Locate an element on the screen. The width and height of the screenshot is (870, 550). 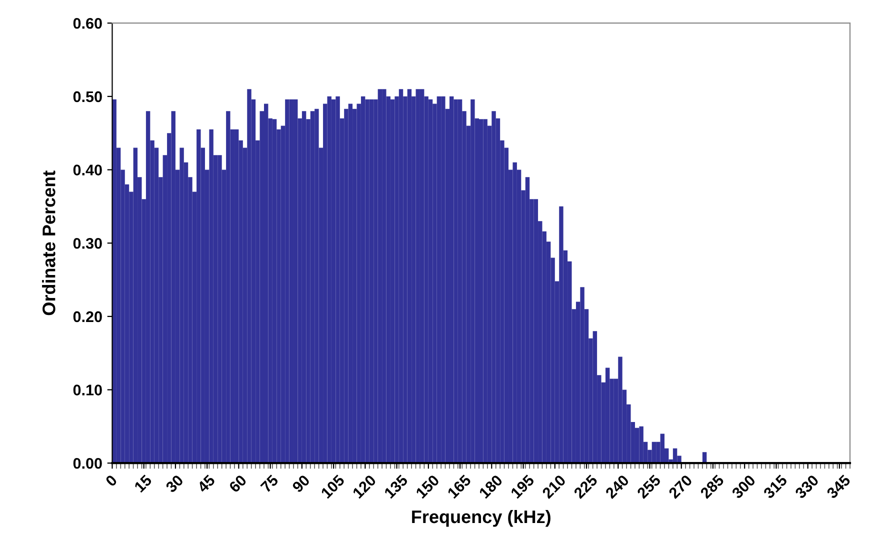
x-tick-label: 15 is located at coordinates (143, 483).